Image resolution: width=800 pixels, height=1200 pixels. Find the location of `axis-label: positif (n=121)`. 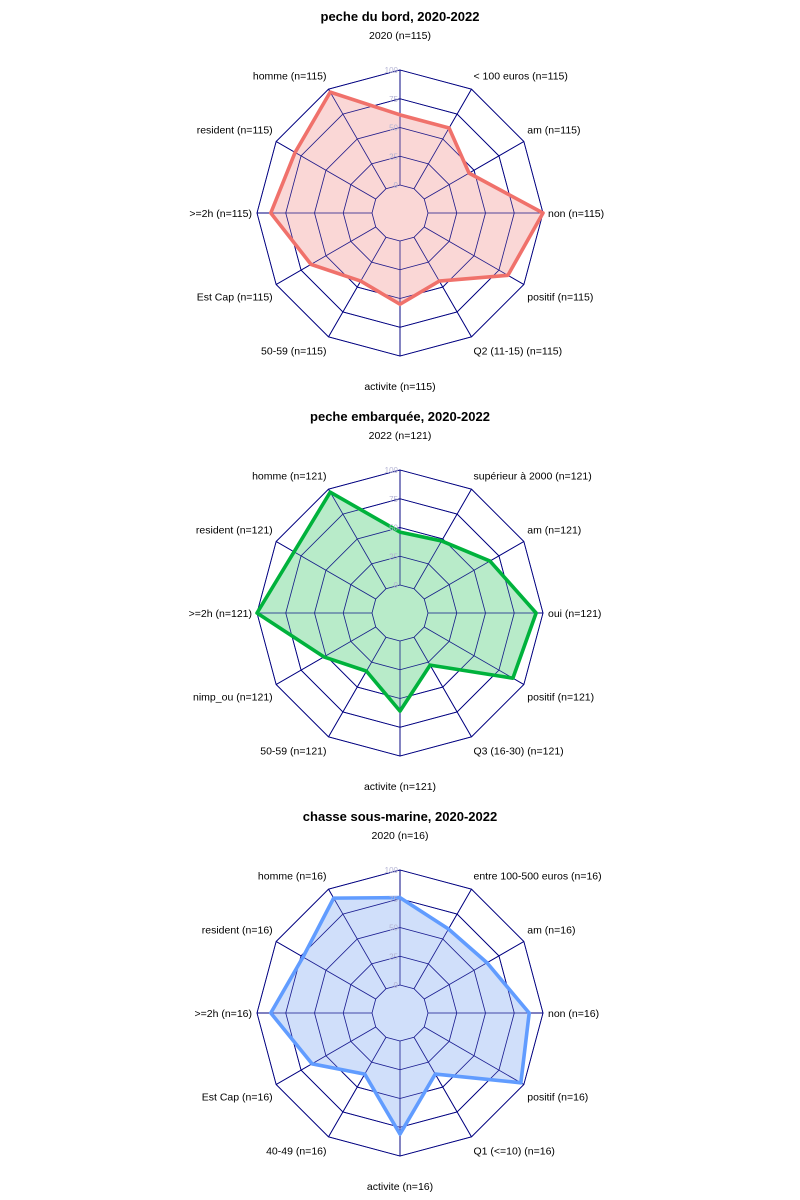

axis-label: positif (n=121) is located at coordinates (560, 698).